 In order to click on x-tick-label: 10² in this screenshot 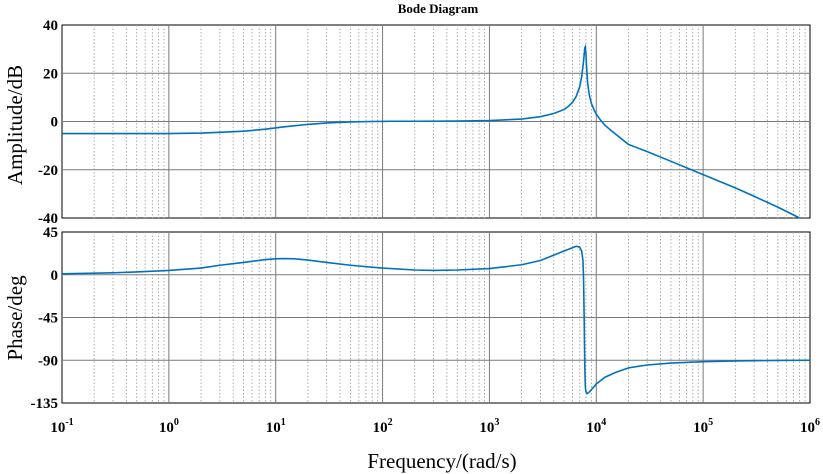, I will do `click(383, 426)`.